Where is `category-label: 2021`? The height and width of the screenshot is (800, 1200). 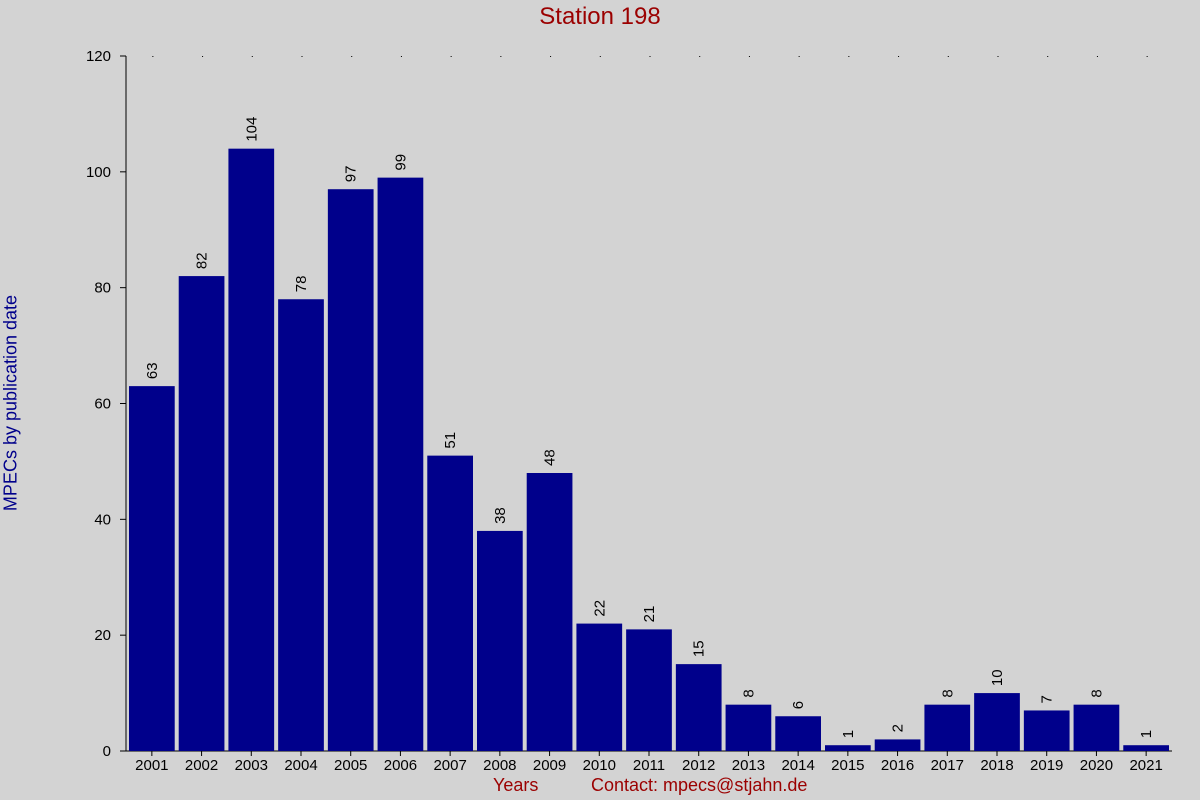 category-label: 2021 is located at coordinates (1145, 765).